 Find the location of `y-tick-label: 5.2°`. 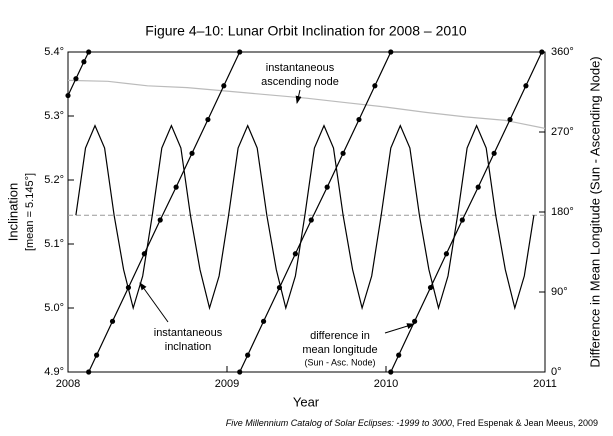

y-tick-label: 5.2° is located at coordinates (54, 180).